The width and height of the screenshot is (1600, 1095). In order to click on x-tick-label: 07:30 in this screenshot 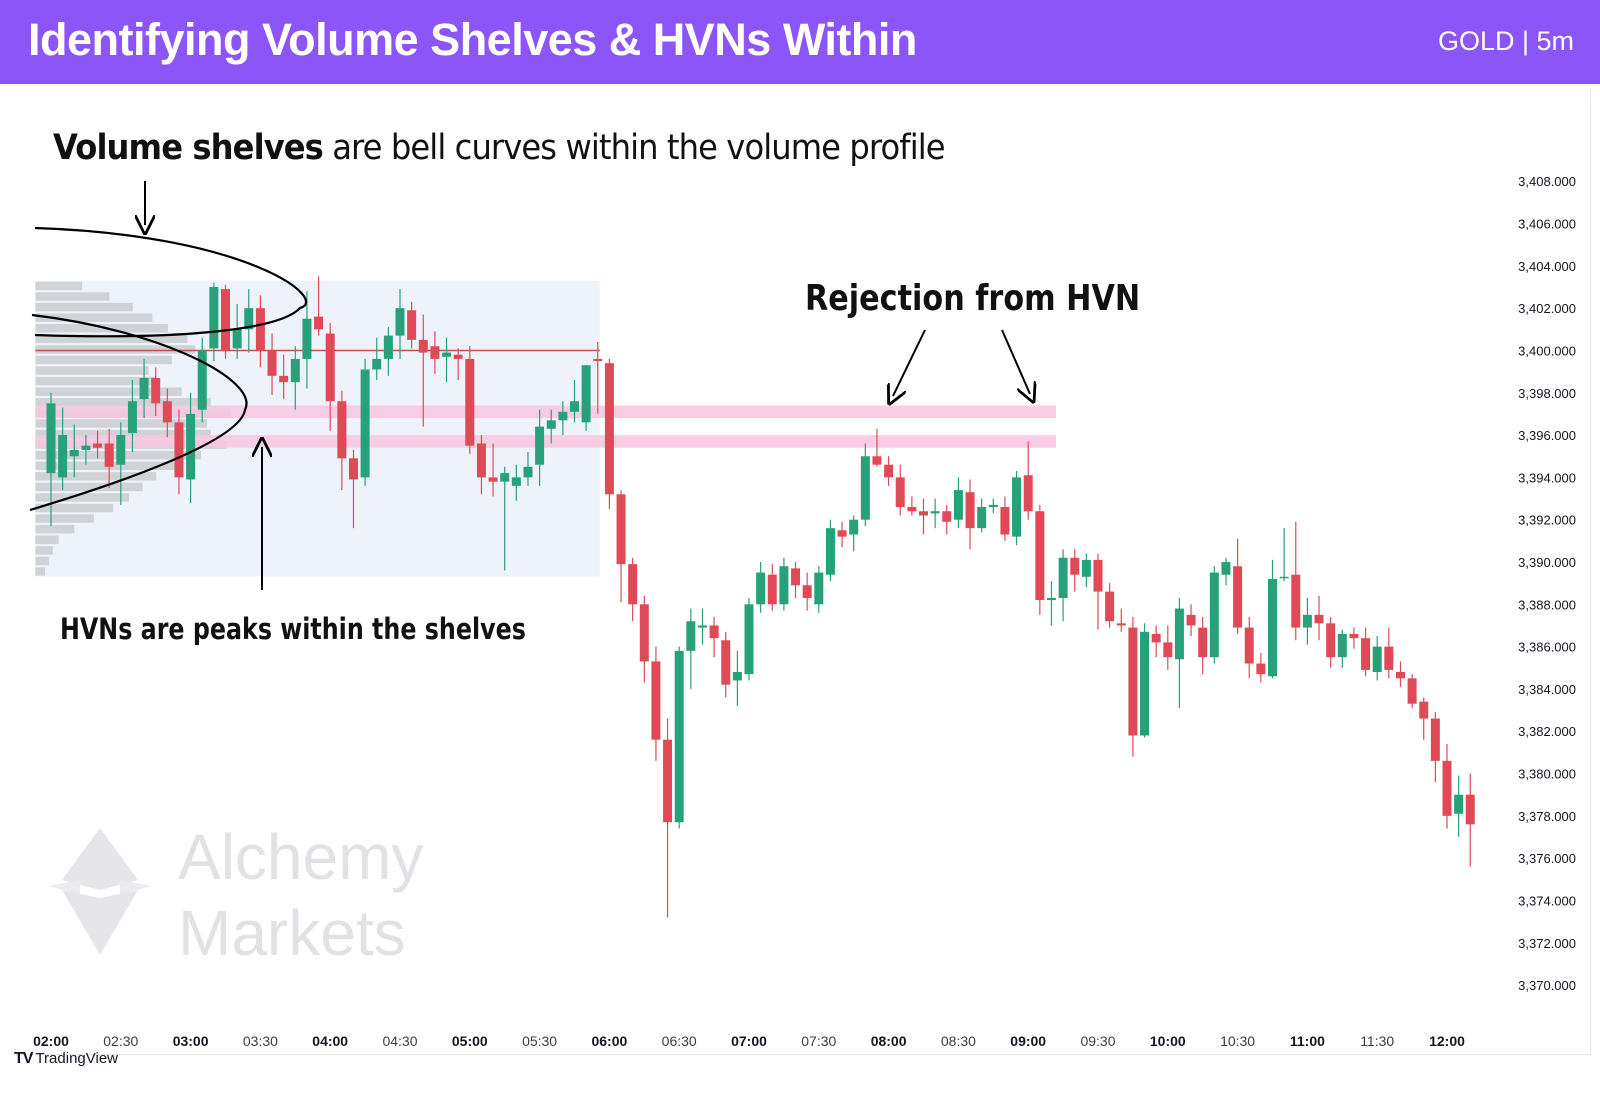, I will do `click(818, 1041)`.